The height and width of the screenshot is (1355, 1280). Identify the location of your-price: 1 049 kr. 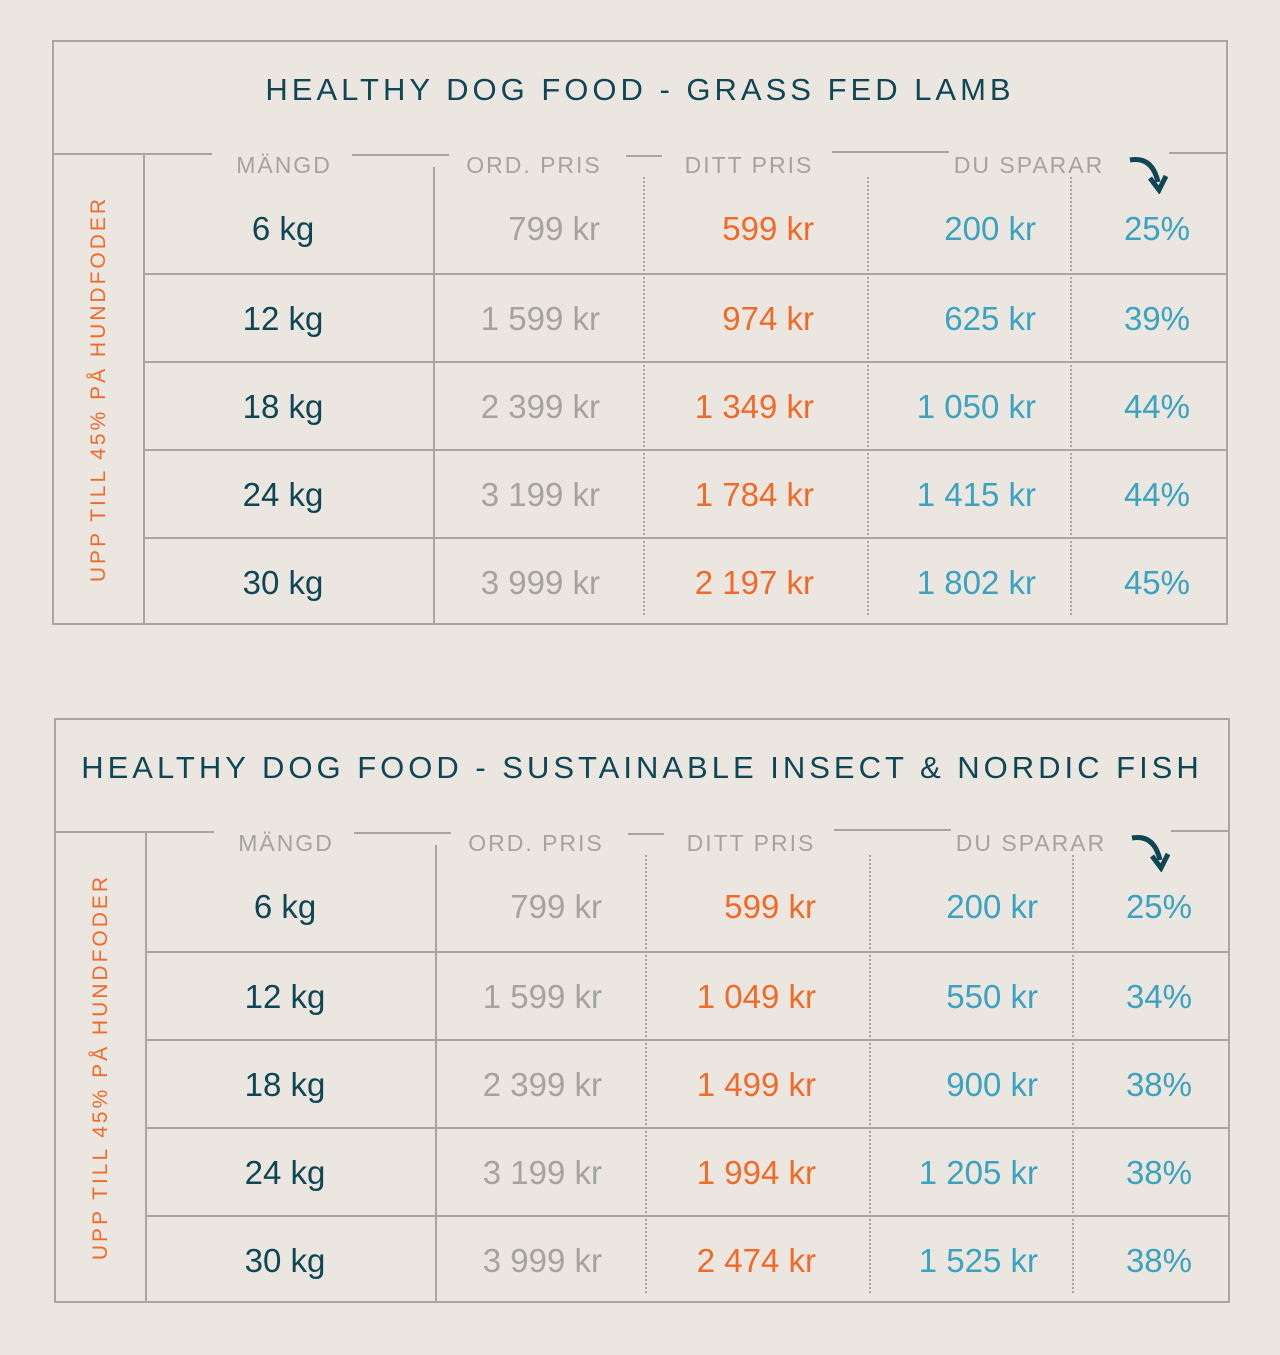
(756, 996).